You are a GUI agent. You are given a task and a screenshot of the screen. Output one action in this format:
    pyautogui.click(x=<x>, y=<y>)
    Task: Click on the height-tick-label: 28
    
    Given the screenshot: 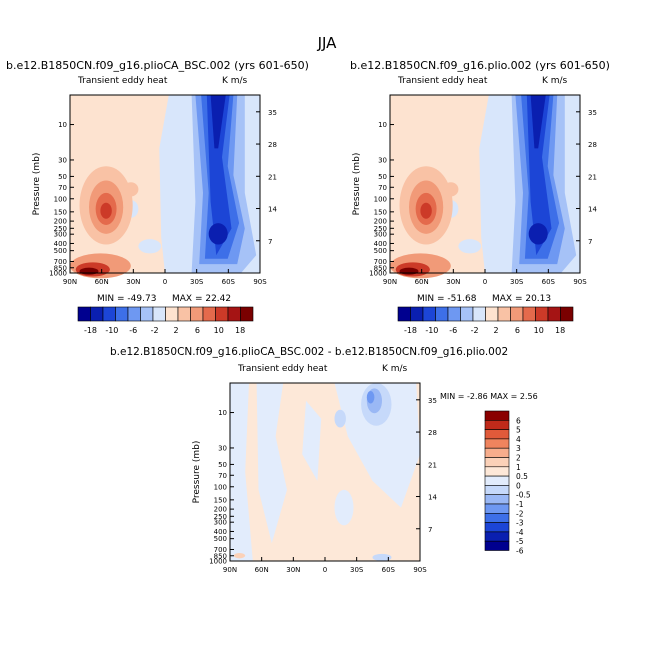 What is the action you would take?
    pyautogui.click(x=592, y=145)
    